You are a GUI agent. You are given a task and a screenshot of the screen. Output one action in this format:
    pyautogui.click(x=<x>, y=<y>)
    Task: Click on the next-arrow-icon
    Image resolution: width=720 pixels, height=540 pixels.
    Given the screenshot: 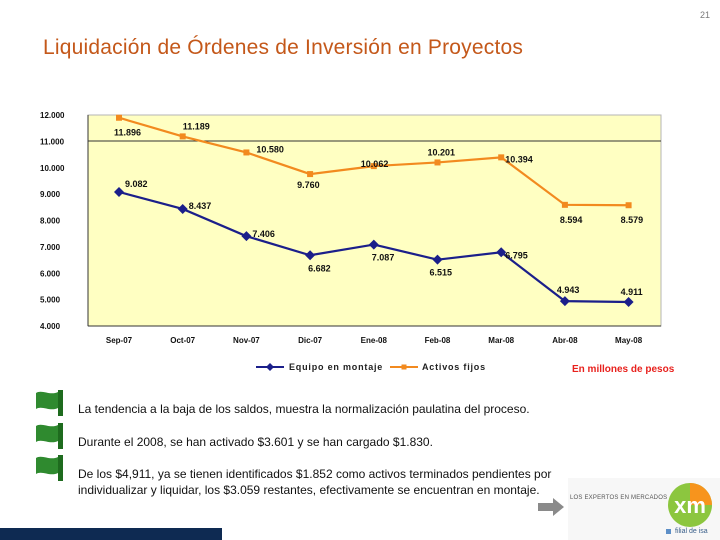 What is the action you would take?
    pyautogui.click(x=551, y=507)
    